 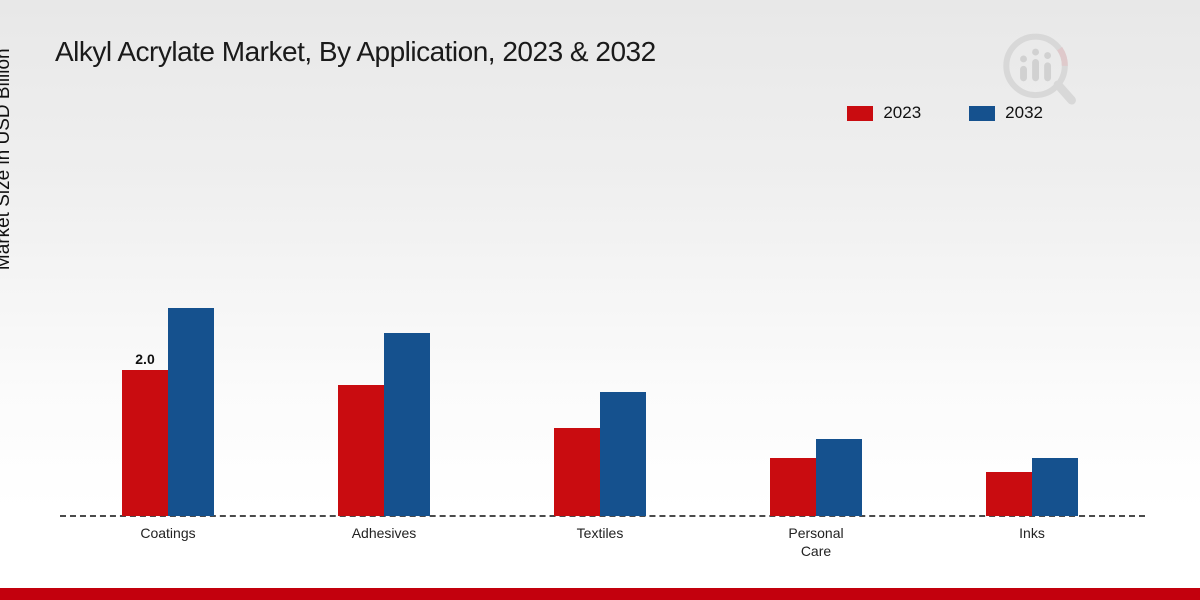 I want to click on legend: 2023 2032, so click(x=945, y=113).